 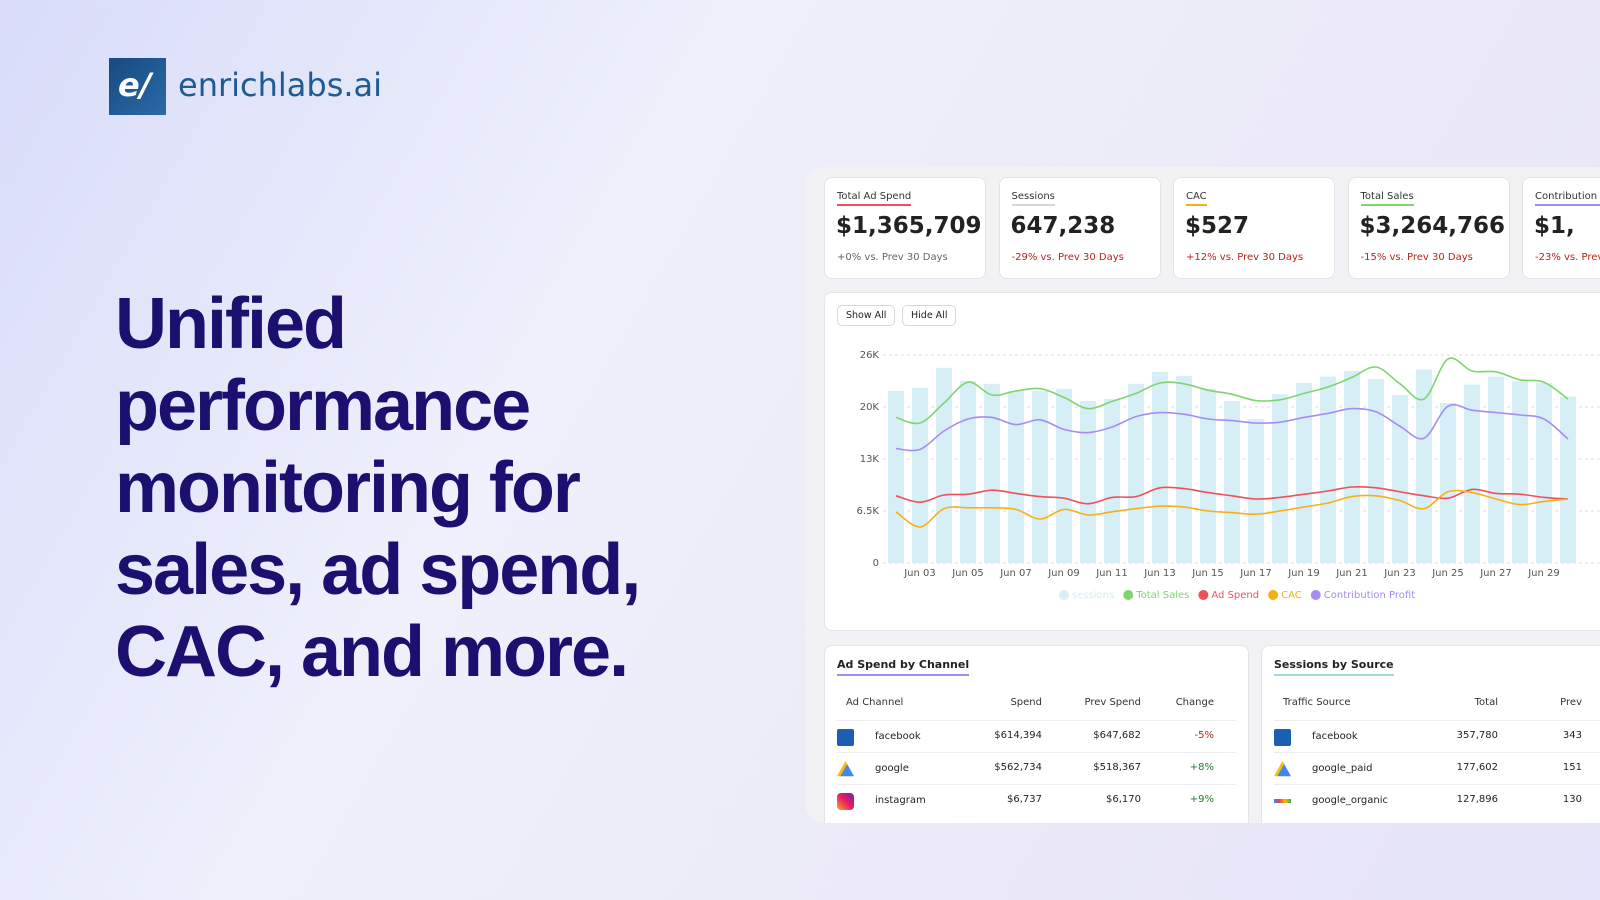 What do you see at coordinates (1416, 257) in the screenshot?
I see `kpi-change: -15% vs. Prev 30 Days` at bounding box center [1416, 257].